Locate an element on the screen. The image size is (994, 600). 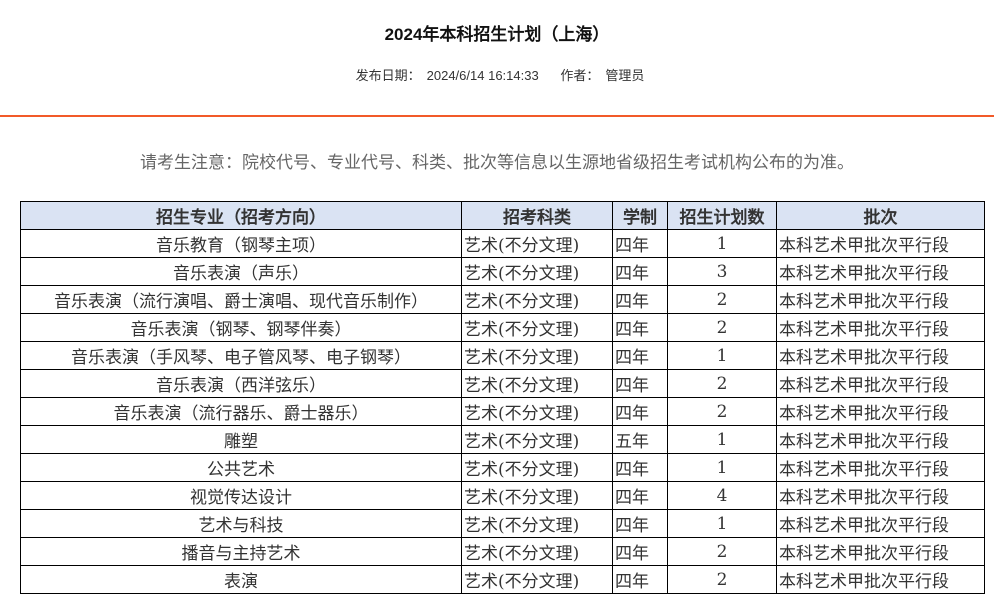
article-meta: 发布日期： 2024/6/14 16:14:33 作者： 管理员 is located at coordinates (497, 74).